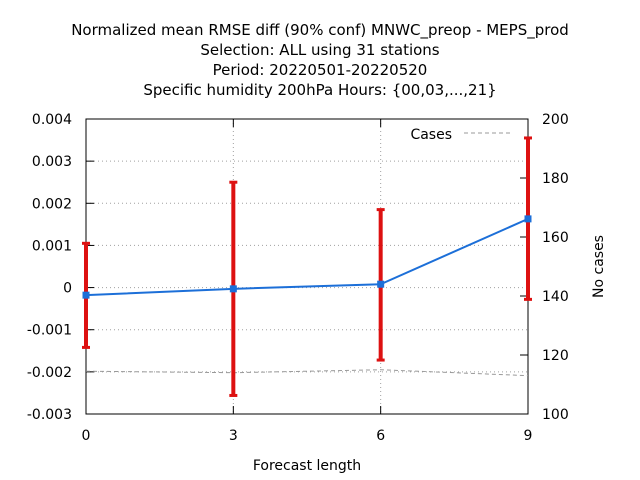  Describe the element at coordinates (380, 436) in the screenshot. I see `x-tick-label: 6` at that location.